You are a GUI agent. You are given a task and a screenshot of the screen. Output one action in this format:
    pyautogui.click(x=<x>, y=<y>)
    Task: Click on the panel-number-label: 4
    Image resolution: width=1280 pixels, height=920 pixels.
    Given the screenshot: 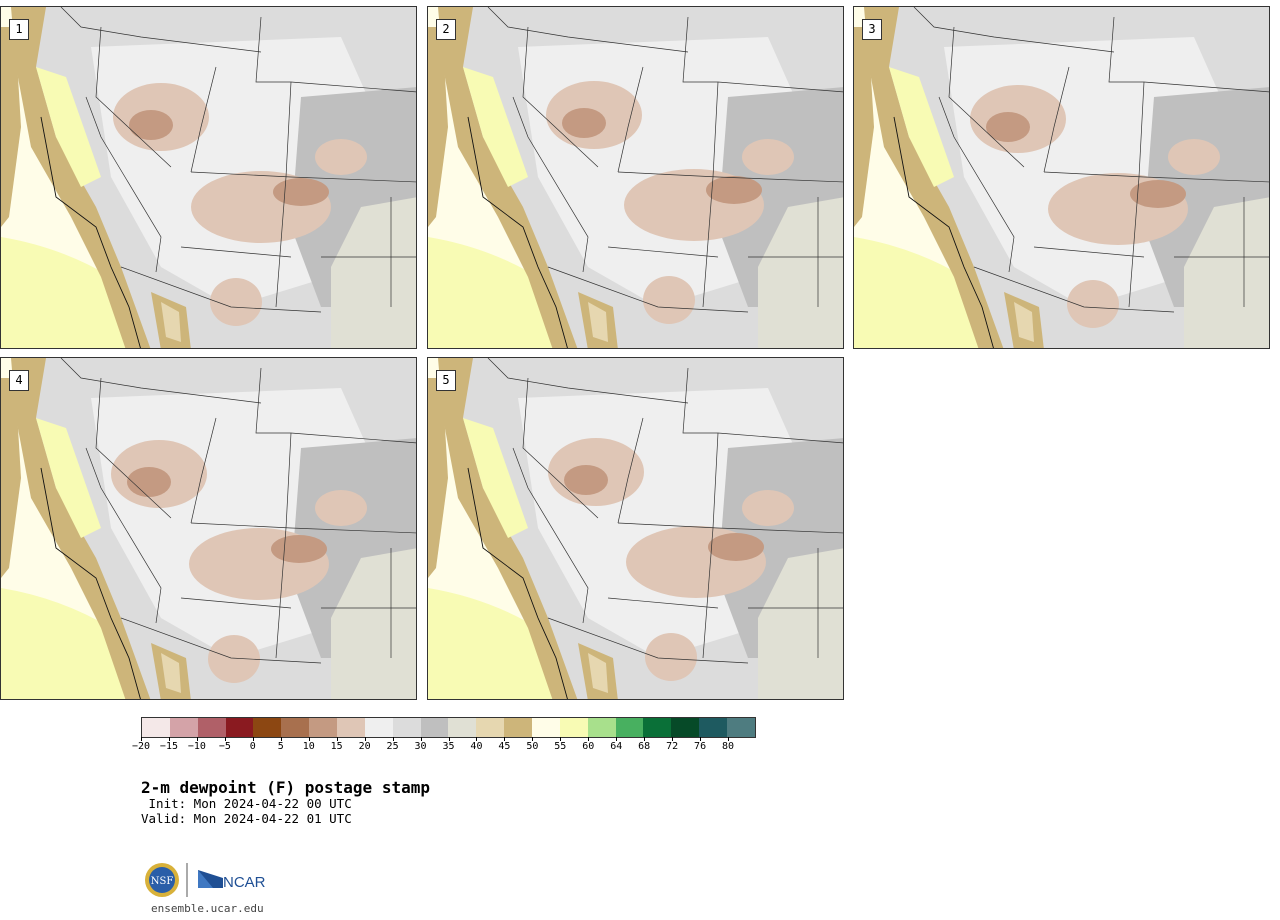 What is the action you would take?
    pyautogui.click(x=19, y=380)
    